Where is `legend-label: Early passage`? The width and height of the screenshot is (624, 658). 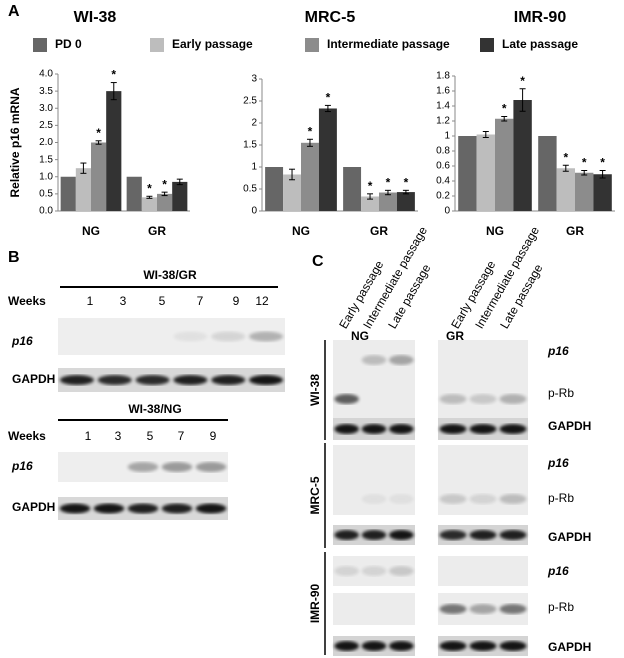 legend-label: Early passage is located at coordinates (212, 44).